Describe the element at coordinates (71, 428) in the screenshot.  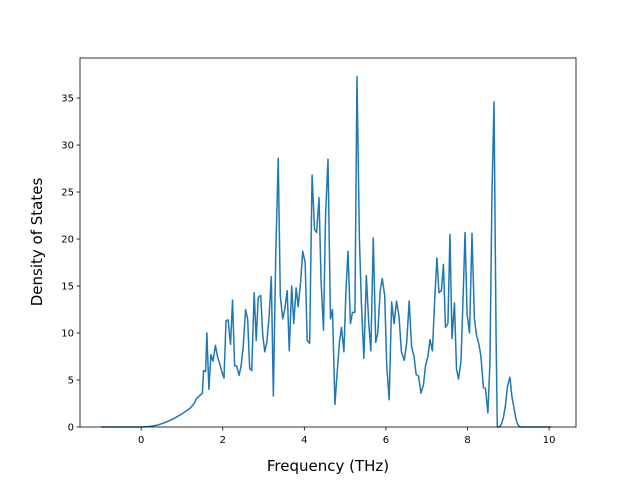
I see `y-tick-label: 0` at that location.